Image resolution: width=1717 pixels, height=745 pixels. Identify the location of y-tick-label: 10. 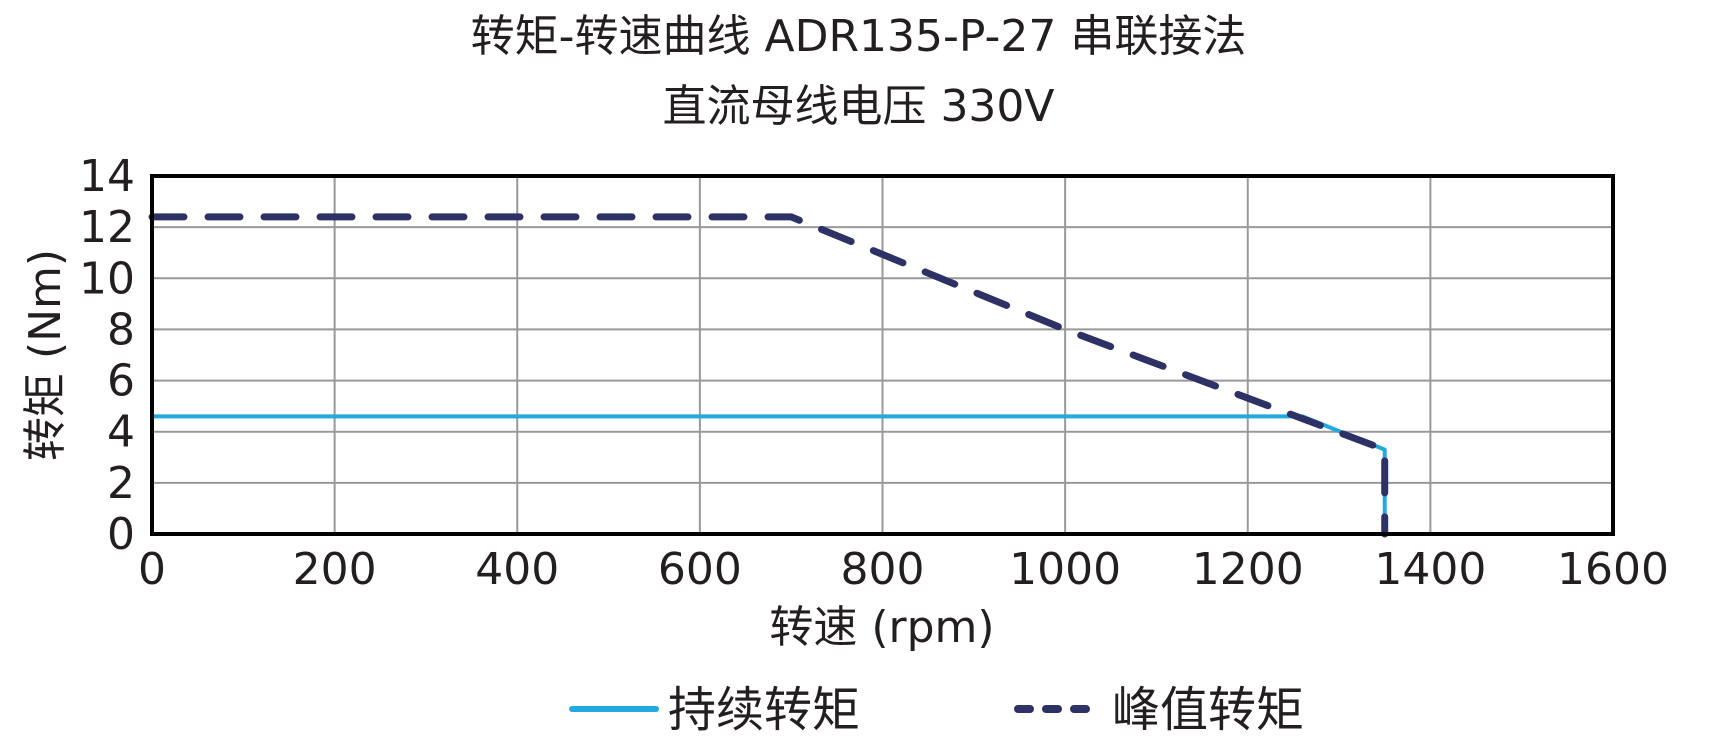
(107, 278).